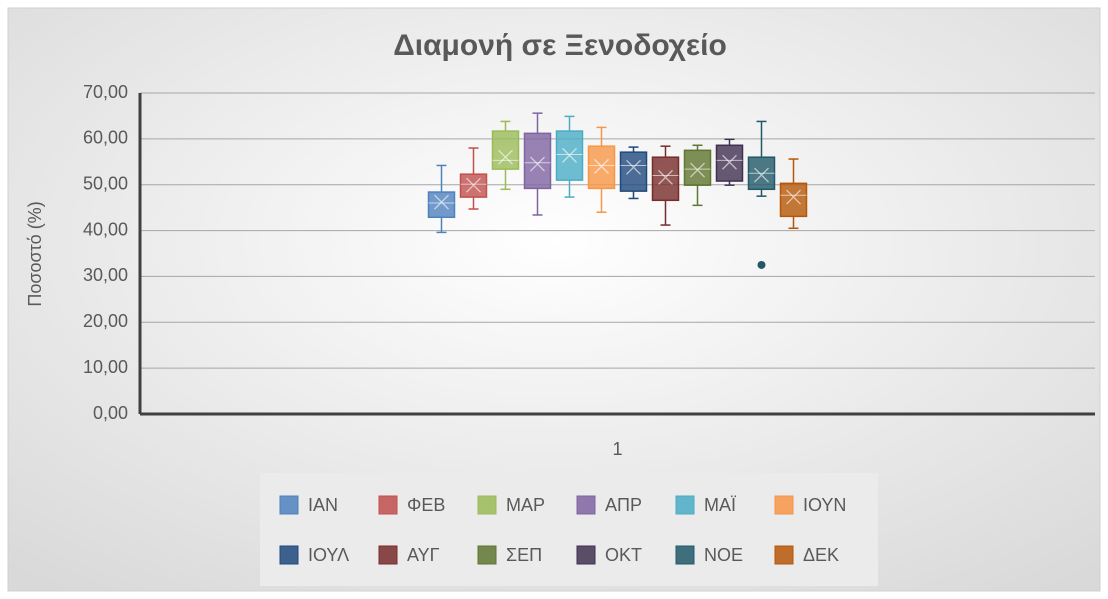 The image size is (1108, 599). Describe the element at coordinates (723, 555) in the screenshot. I see `legend-label: ΝΟΕ` at that location.